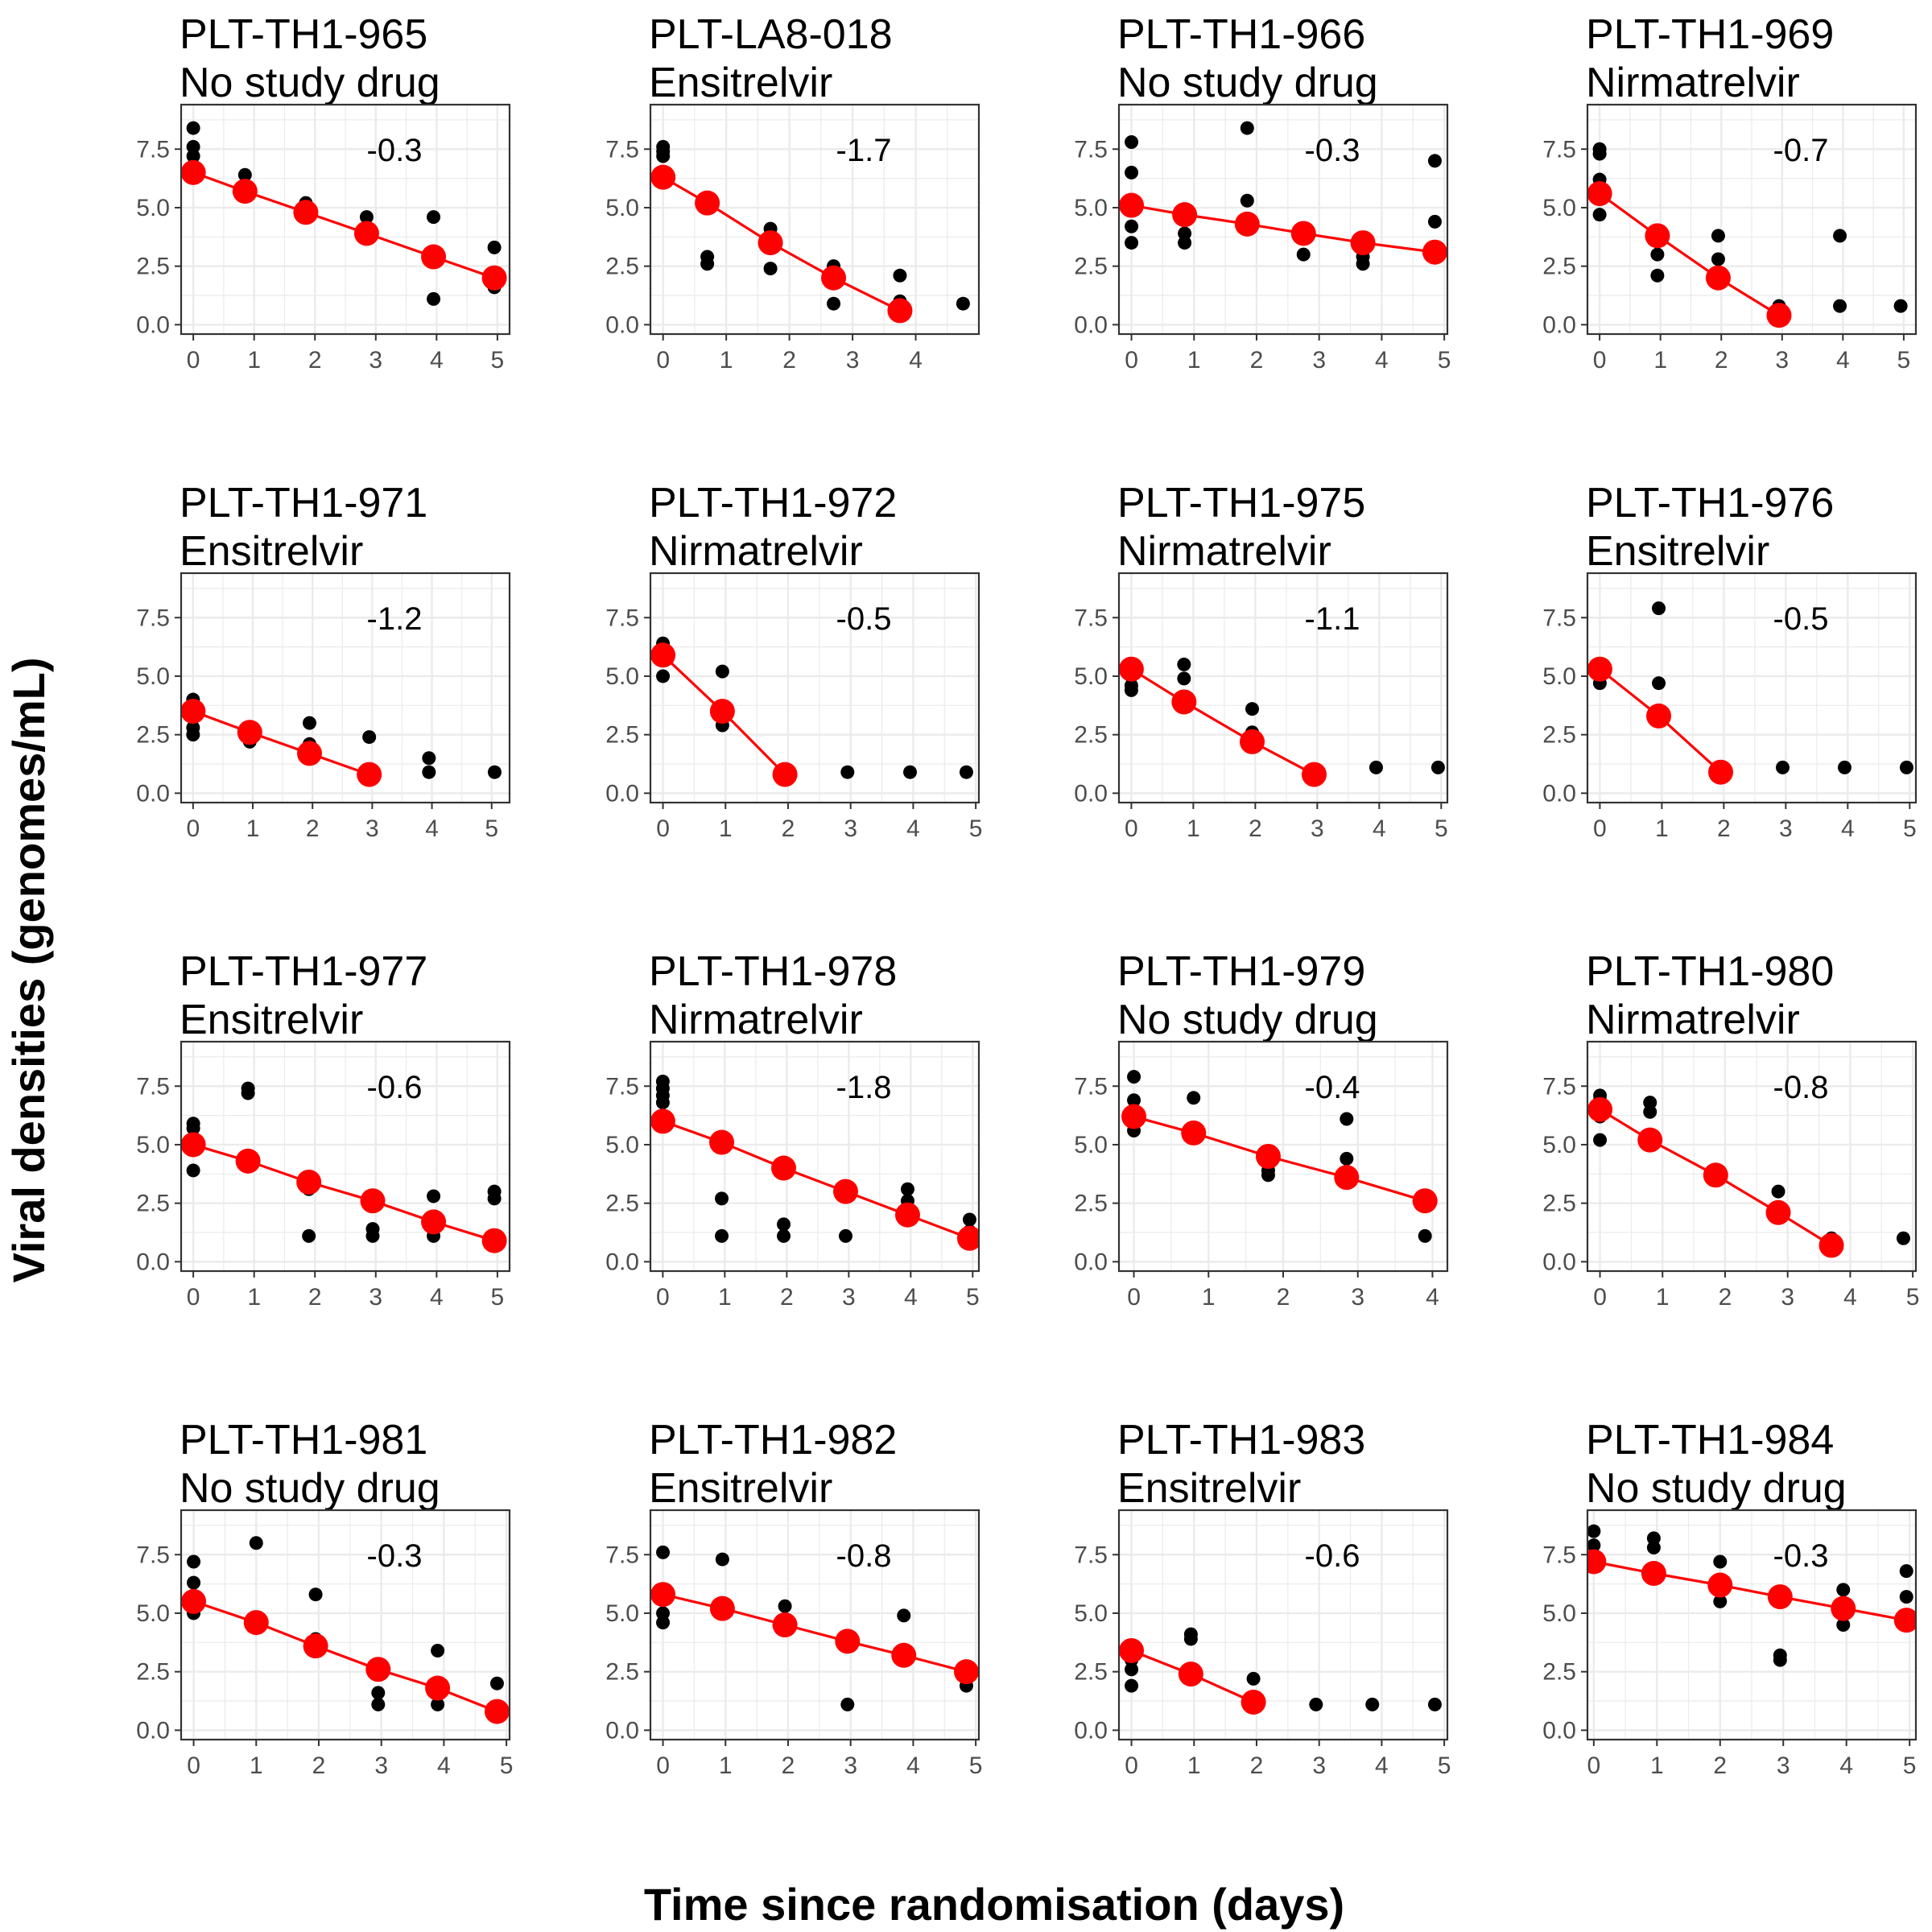  What do you see at coordinates (1209, 1488) in the screenshot?
I see `panel-title-arm: Ensitrelvir` at bounding box center [1209, 1488].